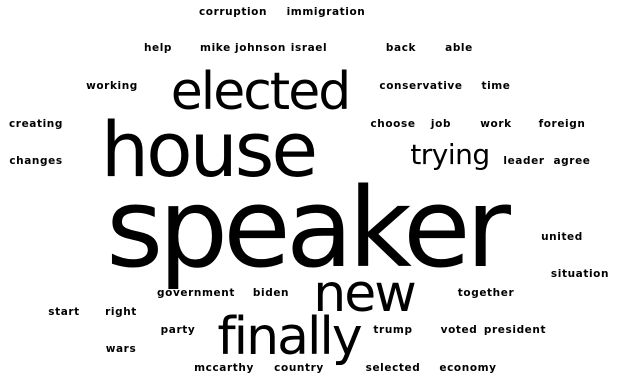 This screenshot has height=381, width=617. Describe the element at coordinates (393, 367) in the screenshot. I see `word-selected: selected` at that location.